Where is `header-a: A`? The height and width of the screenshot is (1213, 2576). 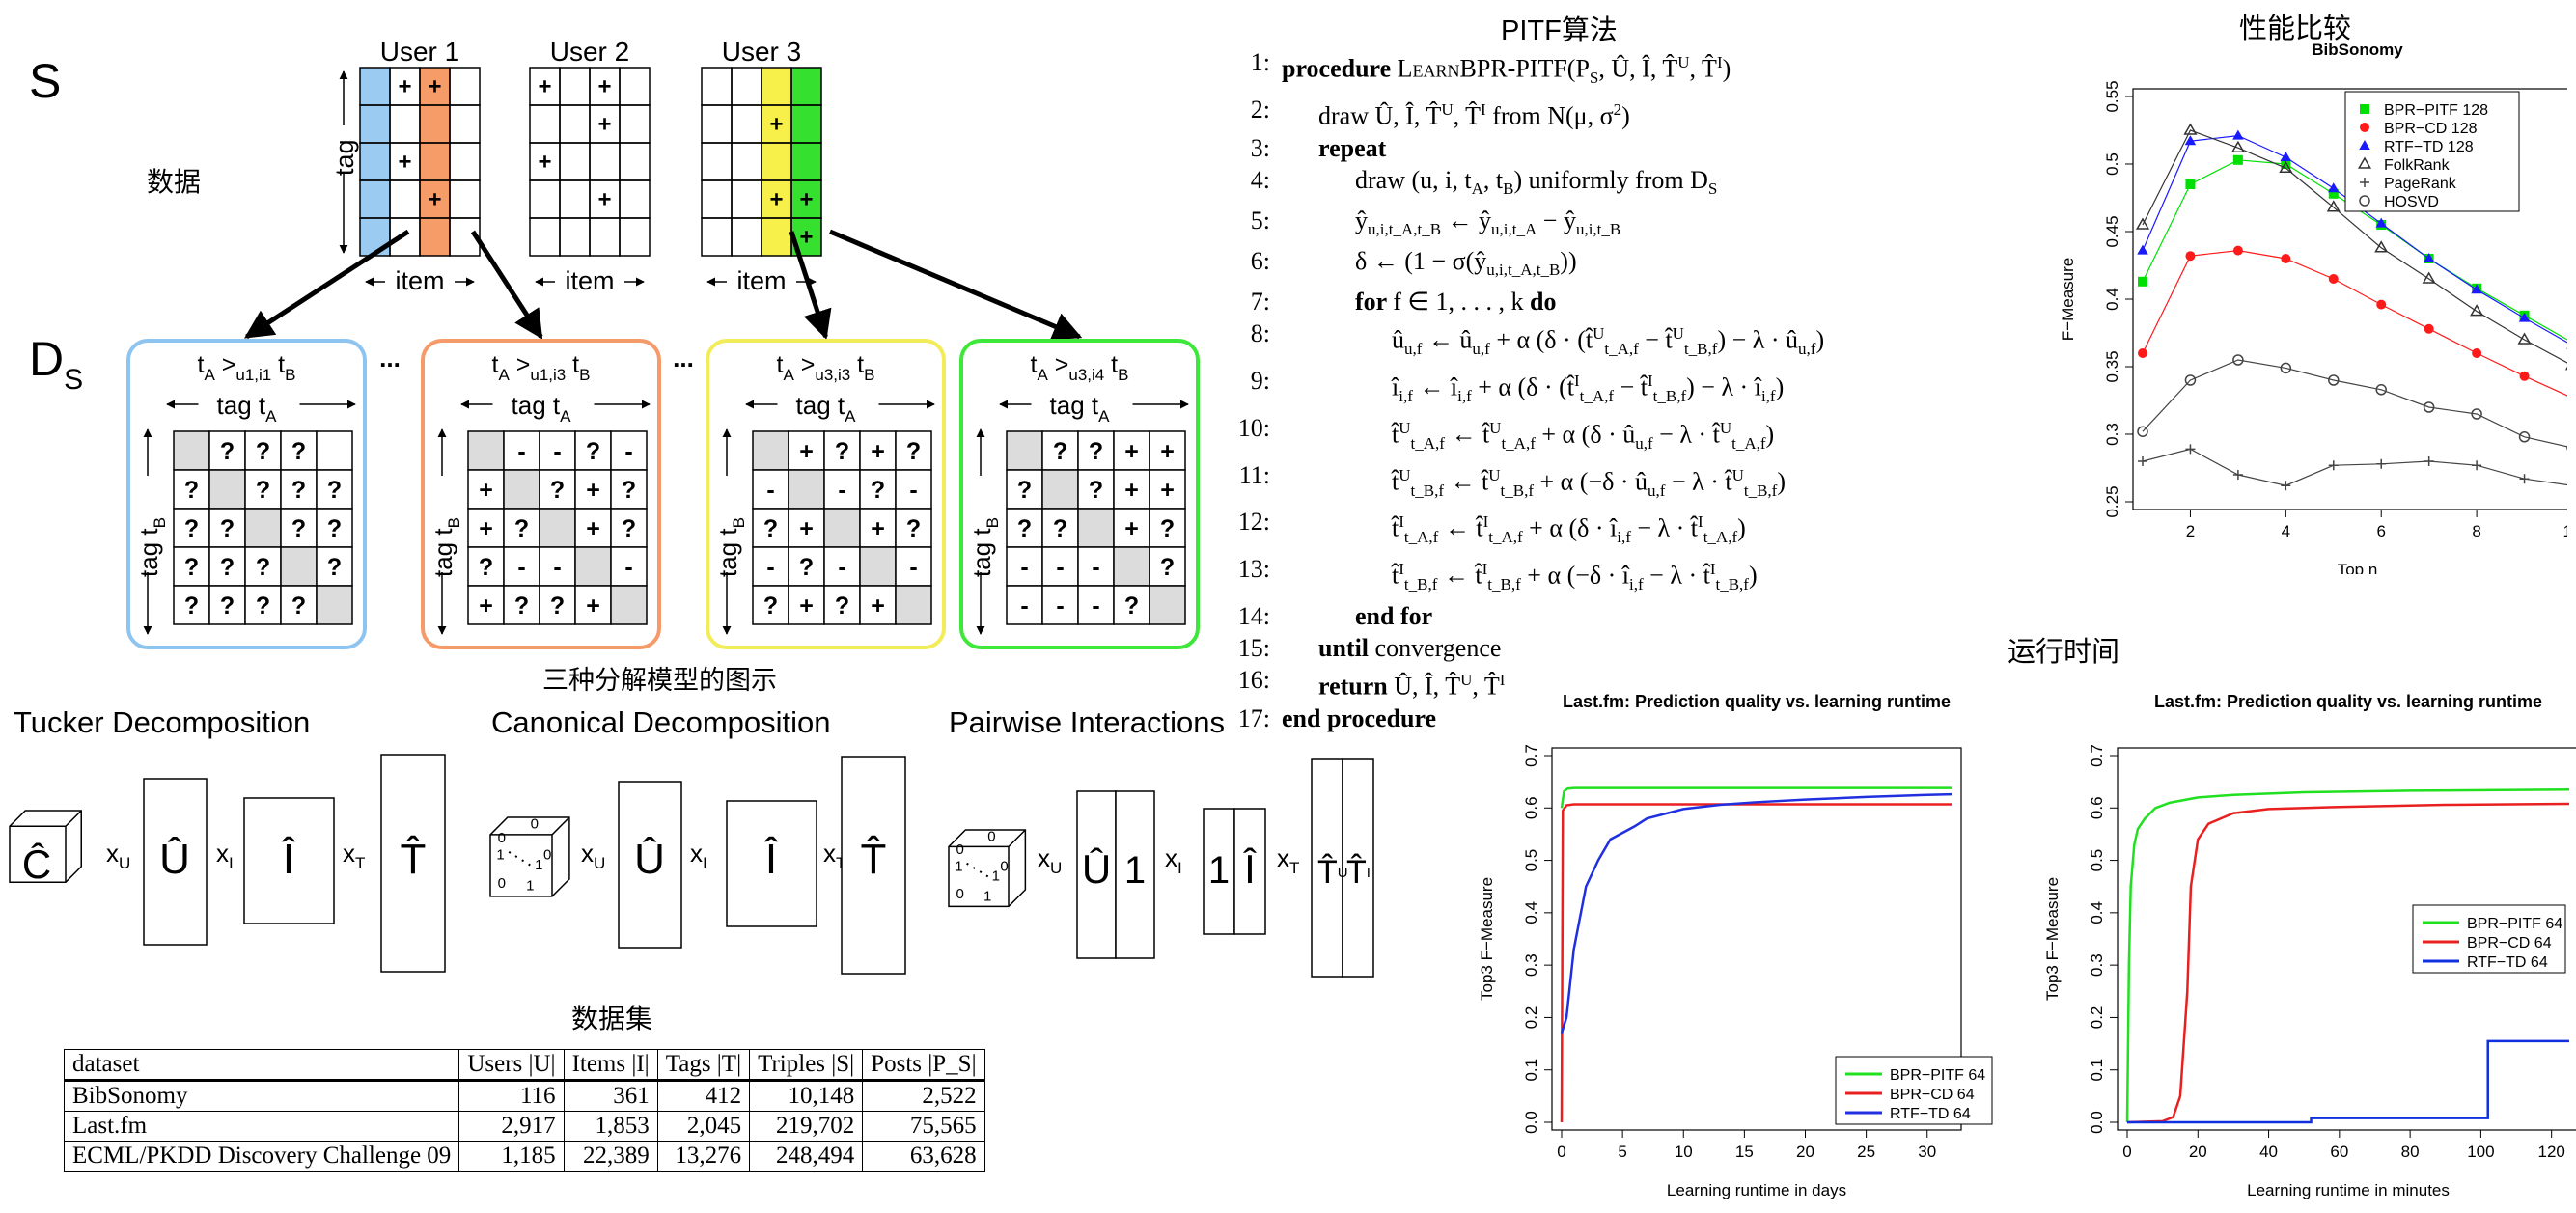 header-a: A is located at coordinates (209, 375).